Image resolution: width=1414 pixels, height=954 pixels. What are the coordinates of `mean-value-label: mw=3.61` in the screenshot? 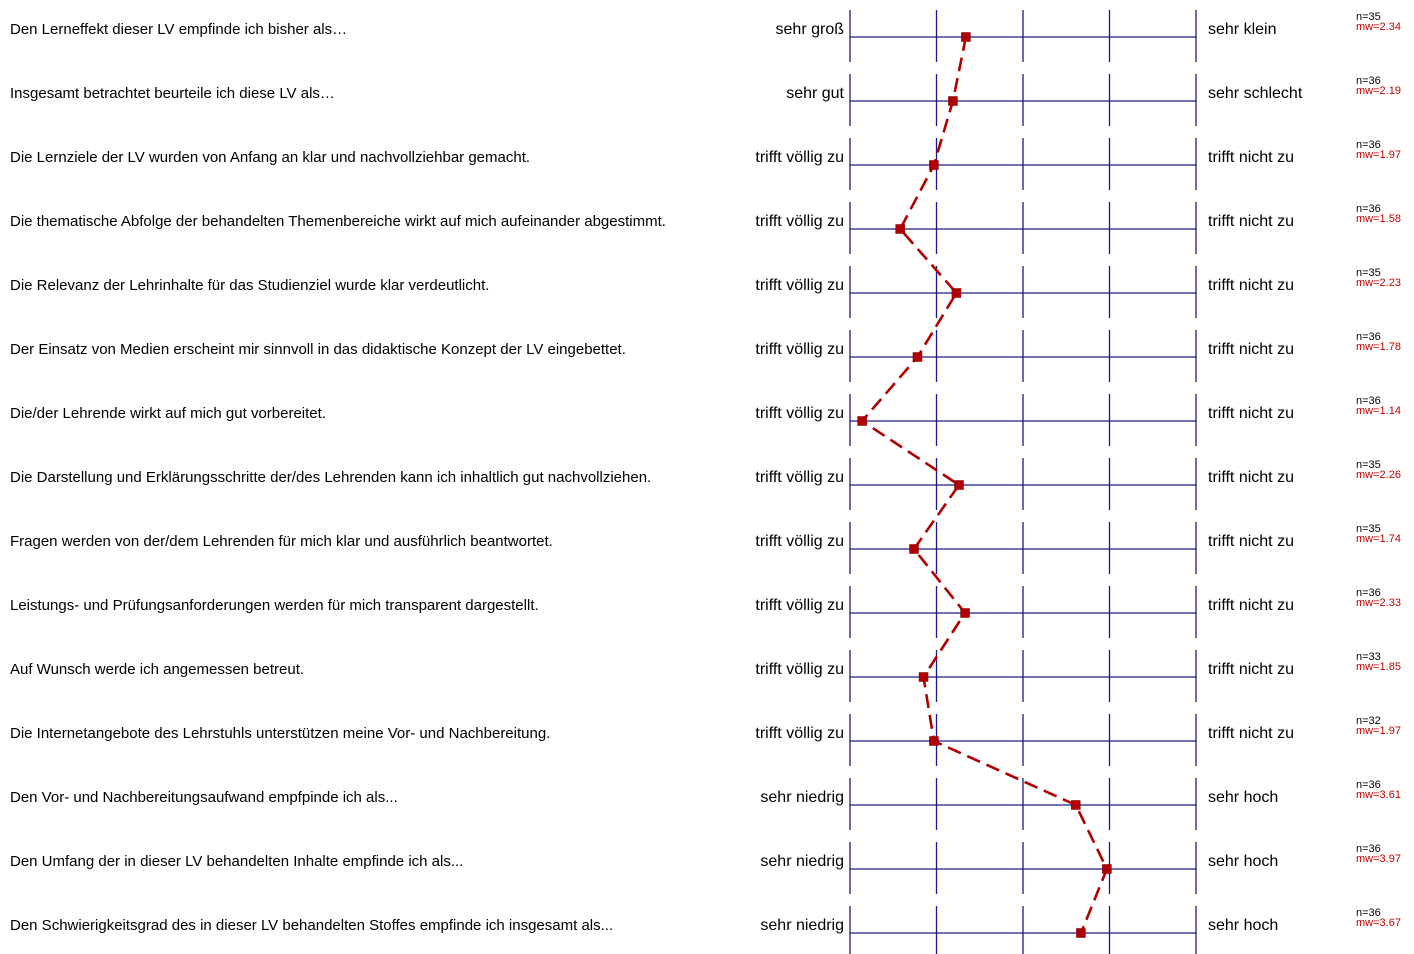 It's located at (1378, 795).